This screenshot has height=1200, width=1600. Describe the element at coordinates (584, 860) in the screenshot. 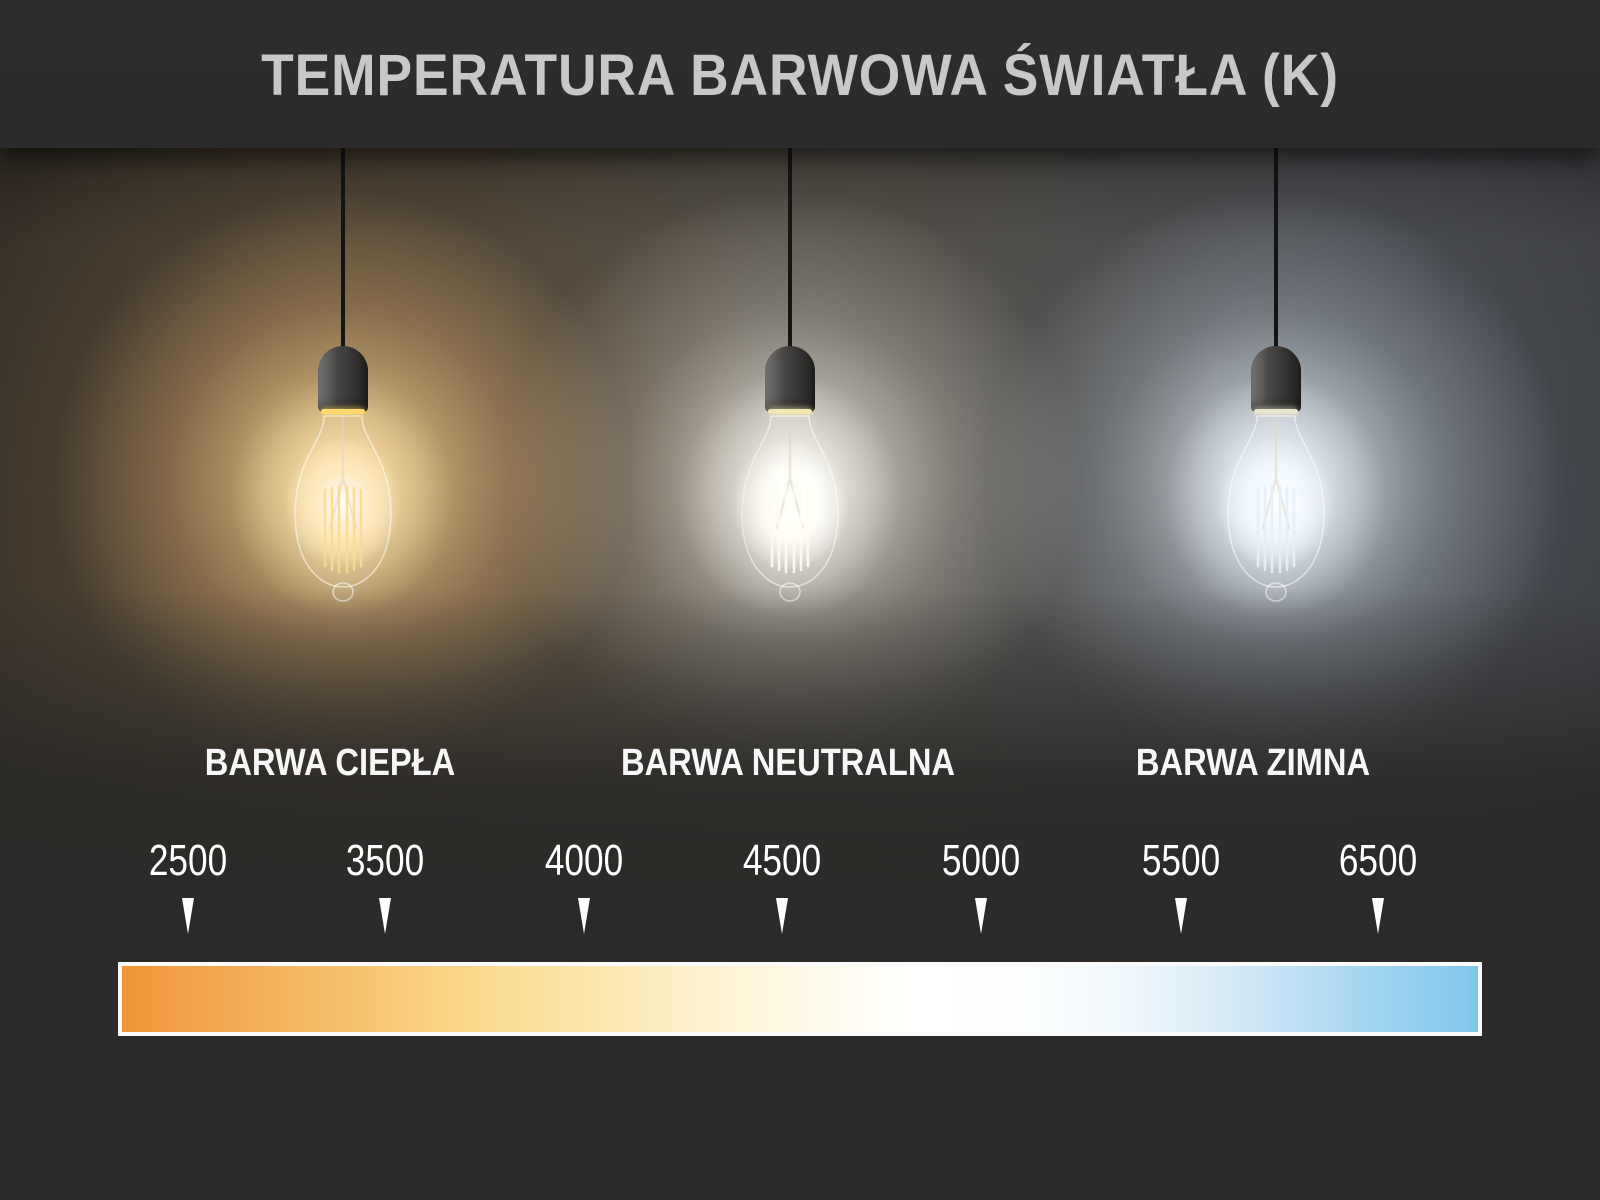

I see `scale-value-4000: 4000` at that location.